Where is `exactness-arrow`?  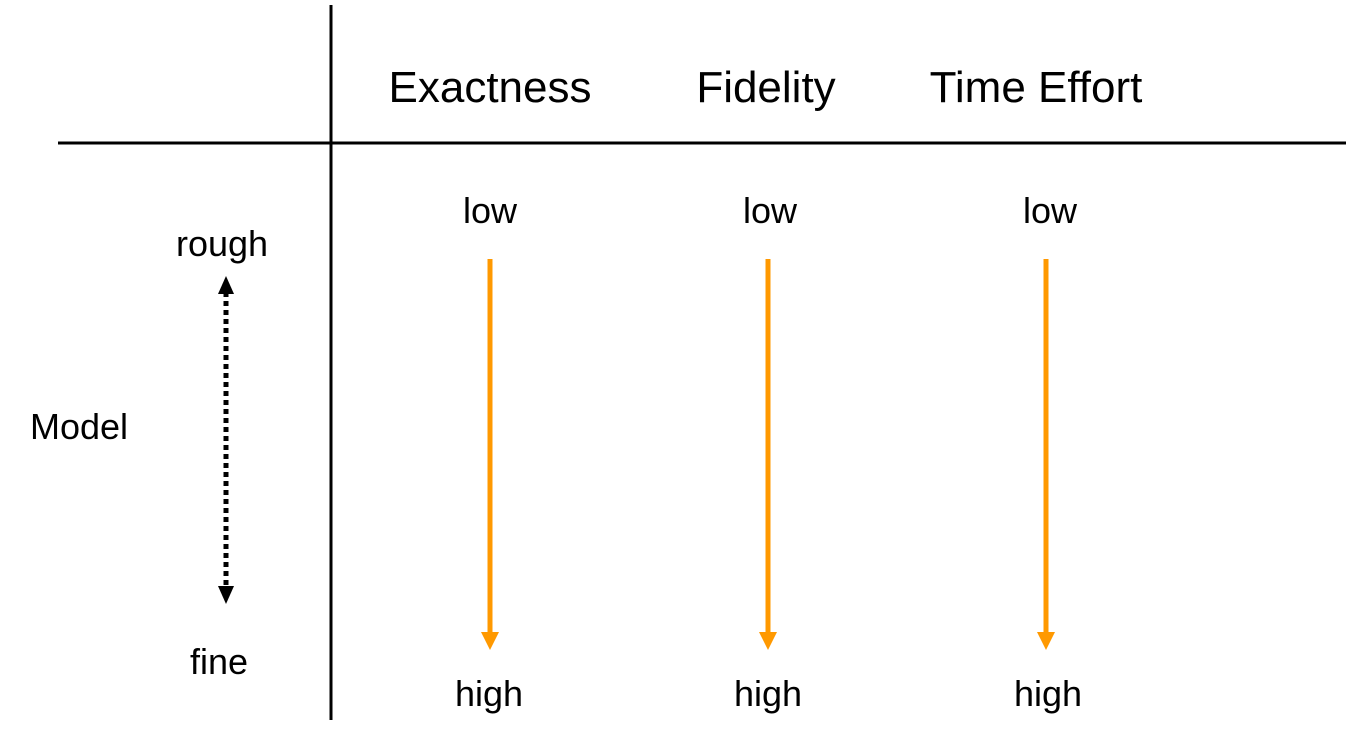
exactness-arrow is located at coordinates (490, 454).